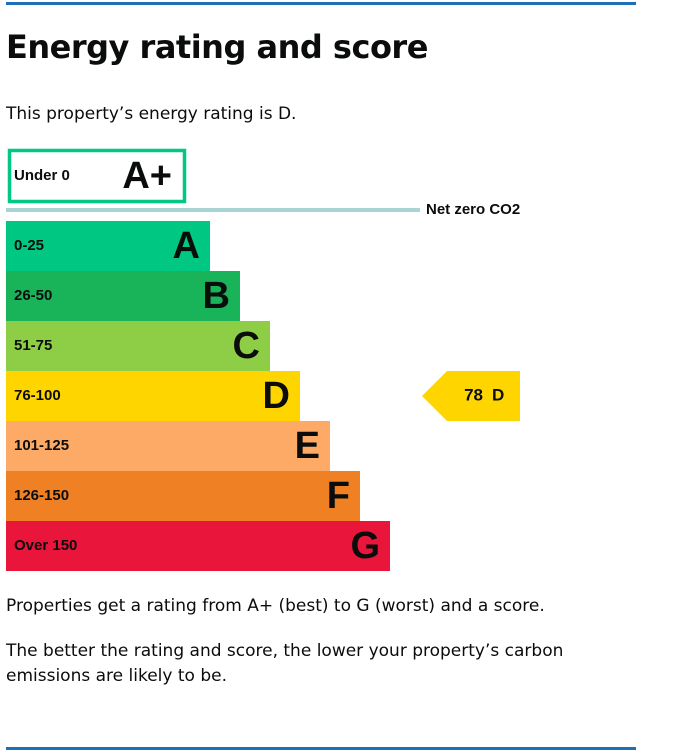 This screenshot has height=754, width=674. Describe the element at coordinates (321, 748) in the screenshot. I see `bottom-rule` at that location.